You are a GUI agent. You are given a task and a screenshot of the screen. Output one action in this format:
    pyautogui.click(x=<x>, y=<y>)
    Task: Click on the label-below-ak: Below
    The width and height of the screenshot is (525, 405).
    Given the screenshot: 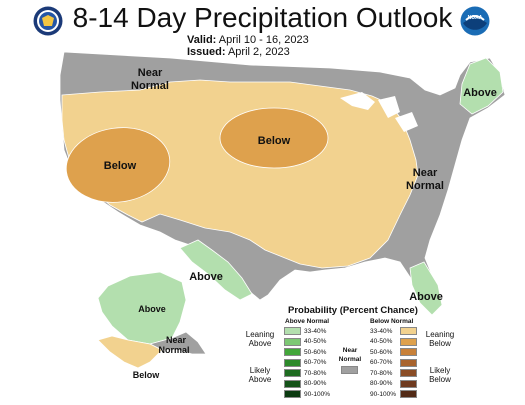 What is the action you would take?
    pyautogui.click(x=147, y=375)
    